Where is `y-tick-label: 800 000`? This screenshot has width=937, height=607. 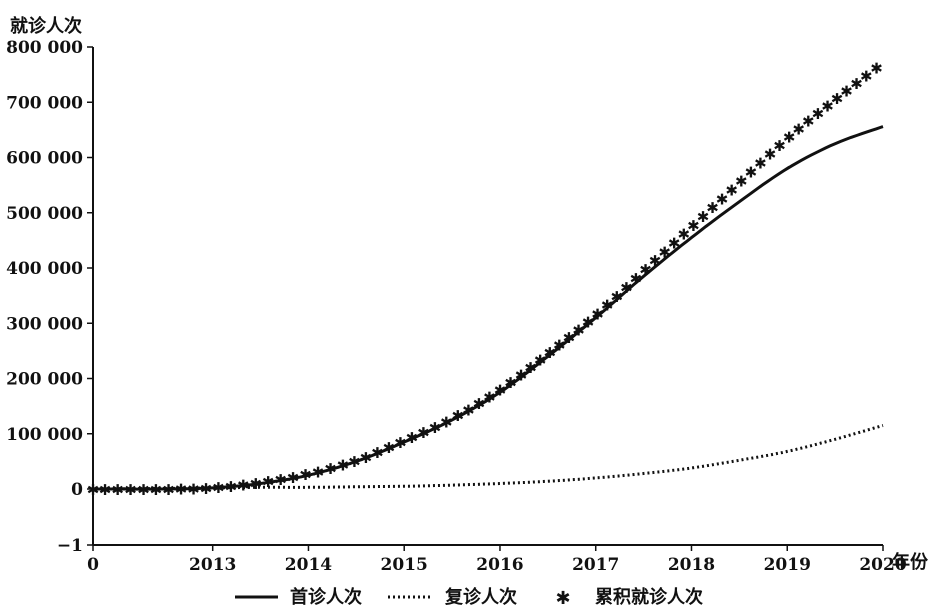
y-tick-label: 800 000 is located at coordinates (44, 48).